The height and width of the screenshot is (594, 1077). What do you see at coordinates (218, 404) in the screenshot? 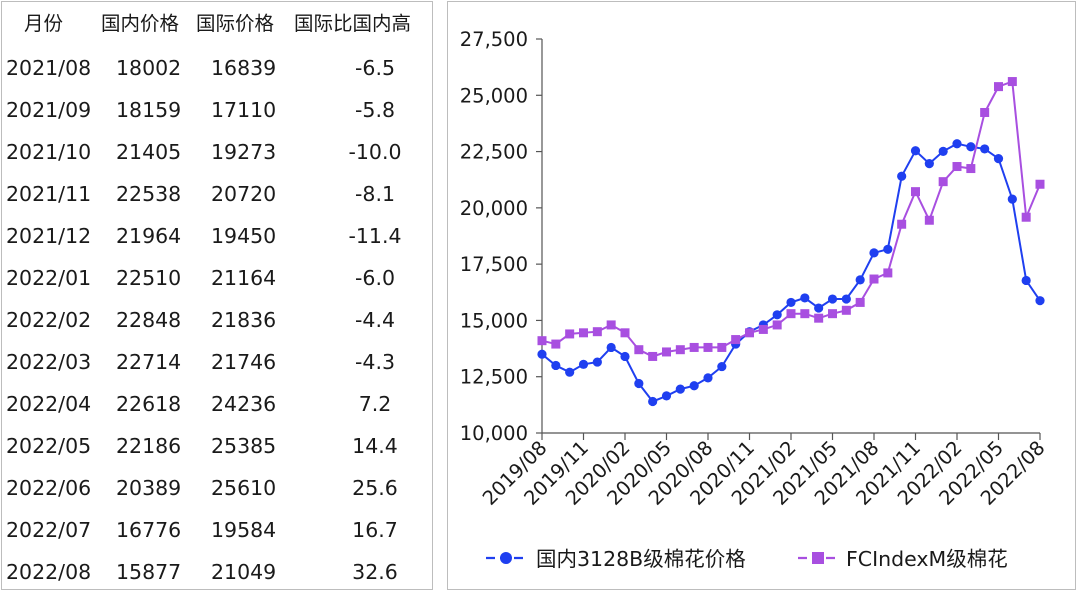
I see `table-row: 2022/04 22618 24236 7.2` at bounding box center [218, 404].